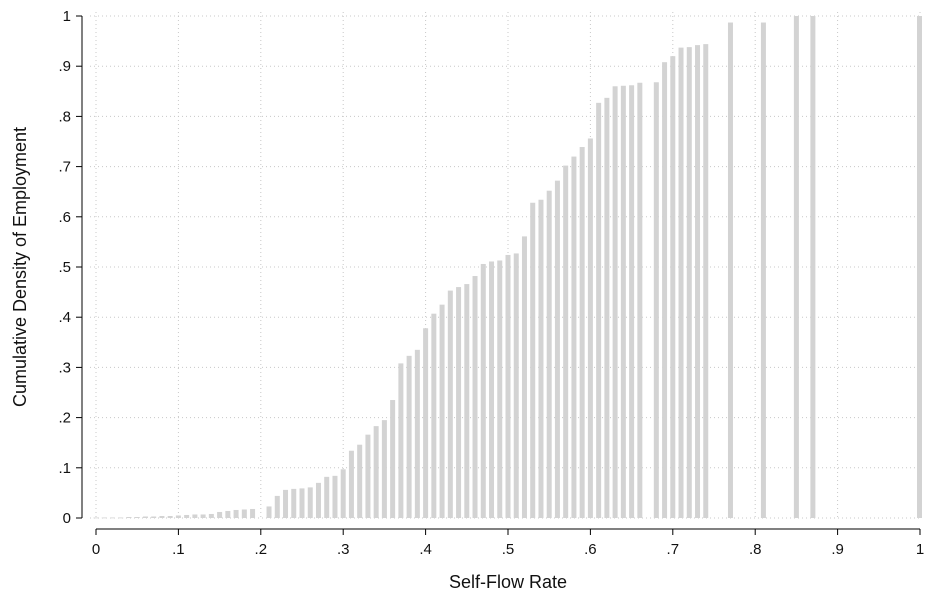  Describe the element at coordinates (64, 167) in the screenshot. I see `y-tick-label: .7` at that location.